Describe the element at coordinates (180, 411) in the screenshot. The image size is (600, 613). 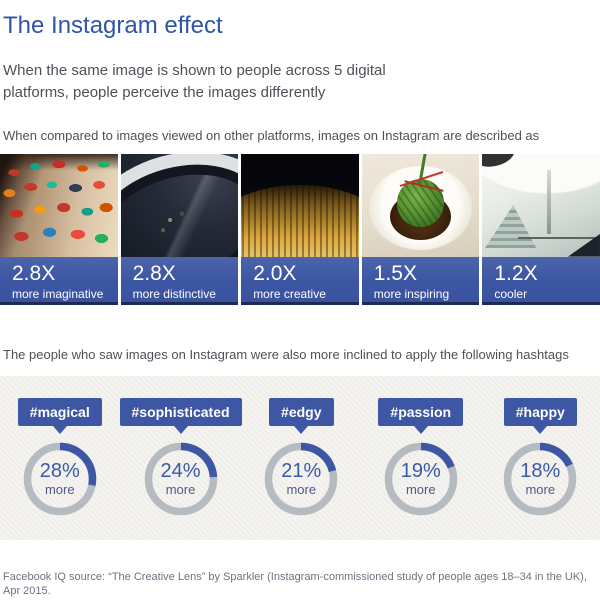
I see `hashtag-badge: #sophisticated` at that location.